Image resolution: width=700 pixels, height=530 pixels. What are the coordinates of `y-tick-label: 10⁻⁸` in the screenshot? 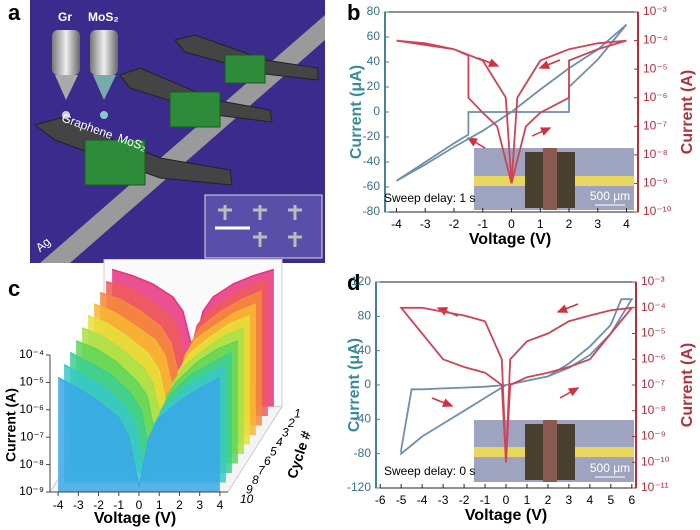 It's located at (31, 464).